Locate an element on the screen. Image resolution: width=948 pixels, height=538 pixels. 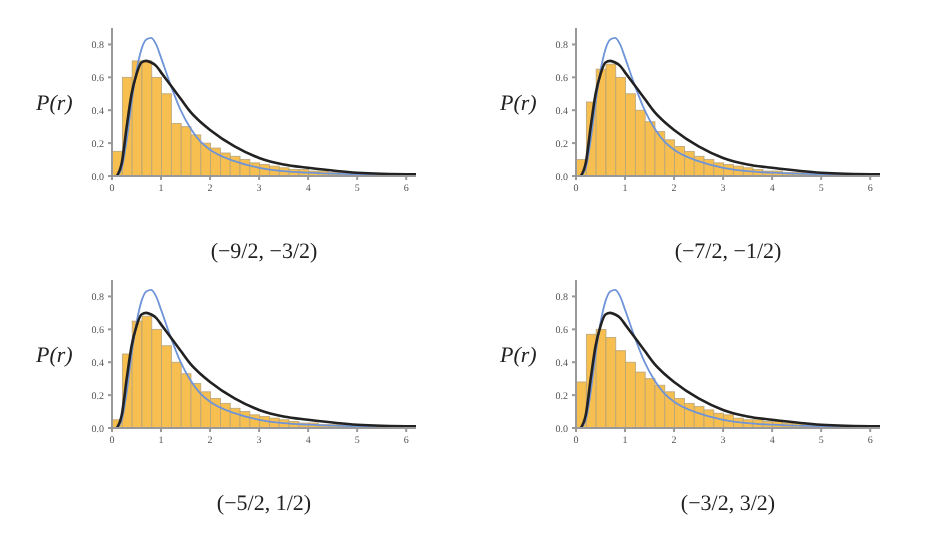
x-axis-title: (−5/2, 1/2) is located at coordinates (264, 504).